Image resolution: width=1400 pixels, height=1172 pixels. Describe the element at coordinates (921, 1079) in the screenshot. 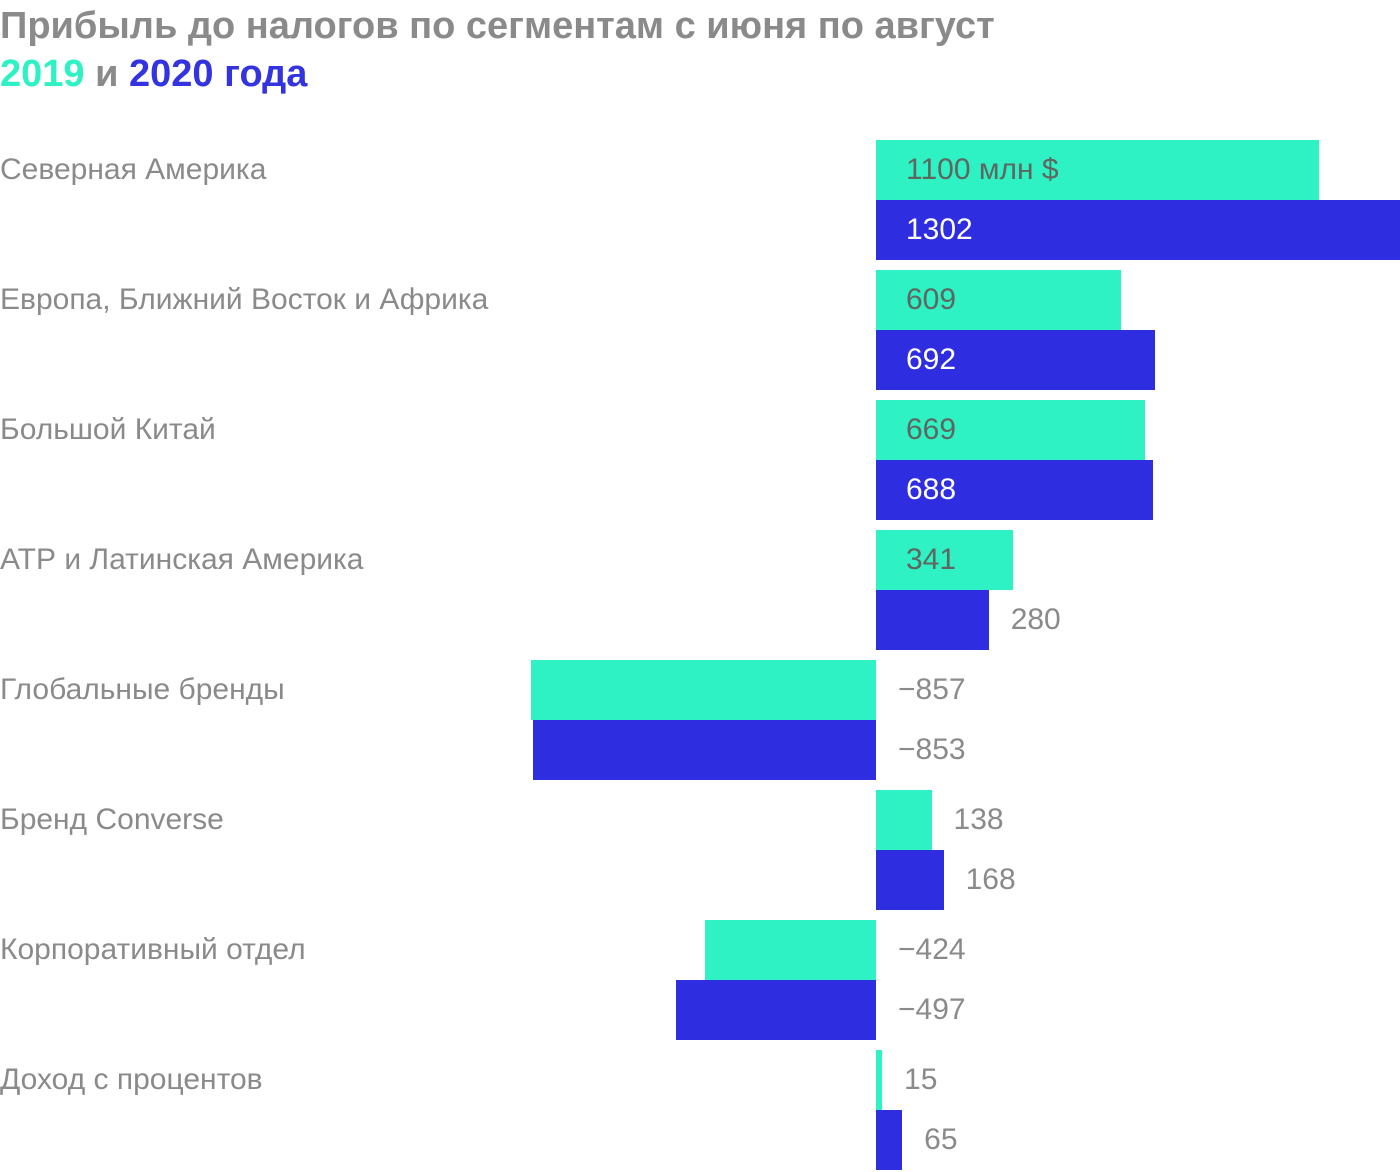

I see `data-label-2019: 15` at that location.